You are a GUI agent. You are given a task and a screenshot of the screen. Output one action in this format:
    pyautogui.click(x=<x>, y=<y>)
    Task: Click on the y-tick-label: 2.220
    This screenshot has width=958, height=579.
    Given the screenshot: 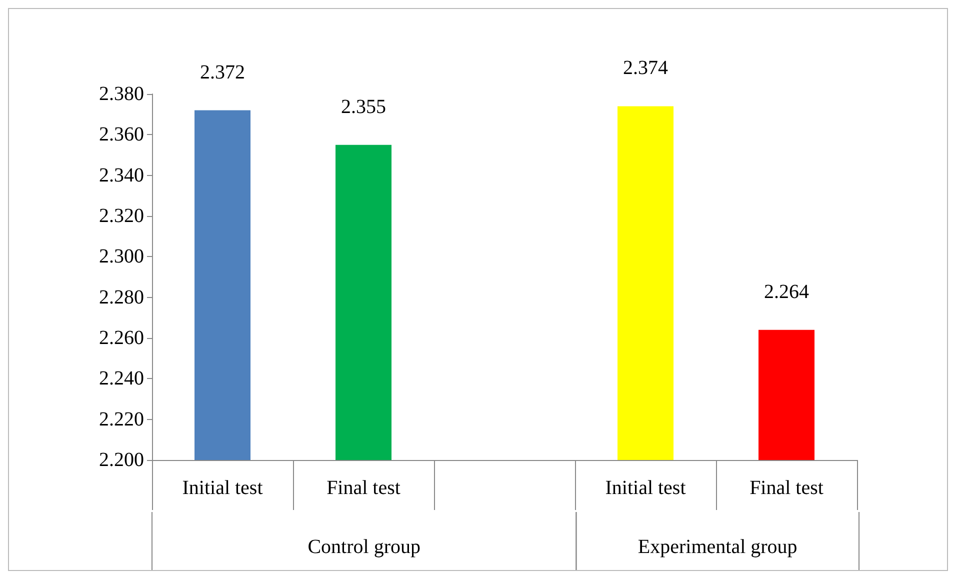 What is the action you would take?
    pyautogui.click(x=121, y=419)
    